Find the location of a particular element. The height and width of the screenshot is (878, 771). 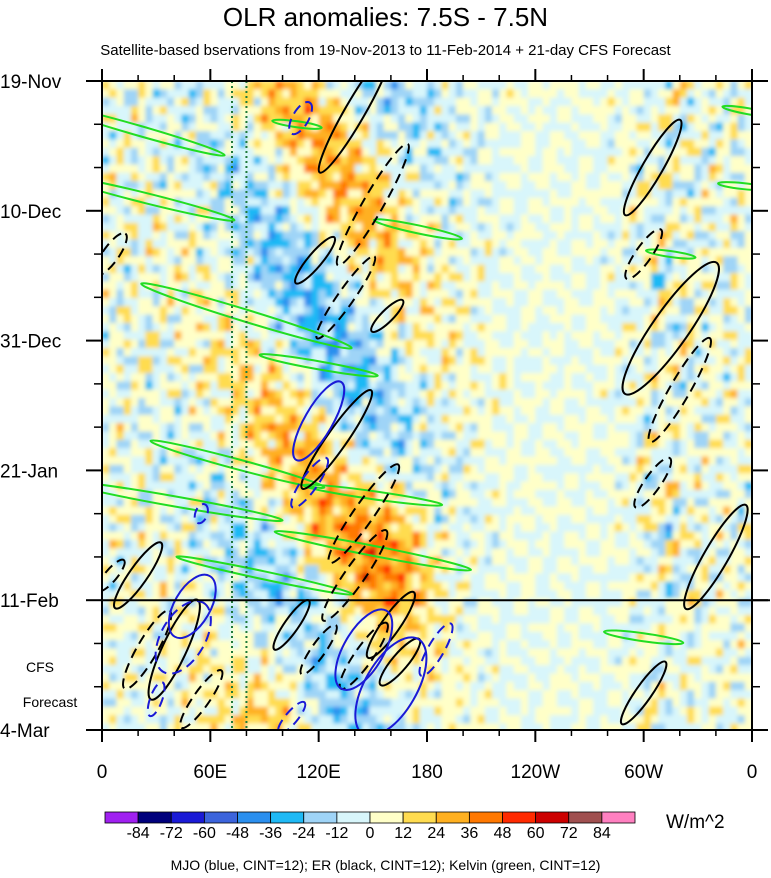

colorbar-label: -48 is located at coordinates (237, 833).